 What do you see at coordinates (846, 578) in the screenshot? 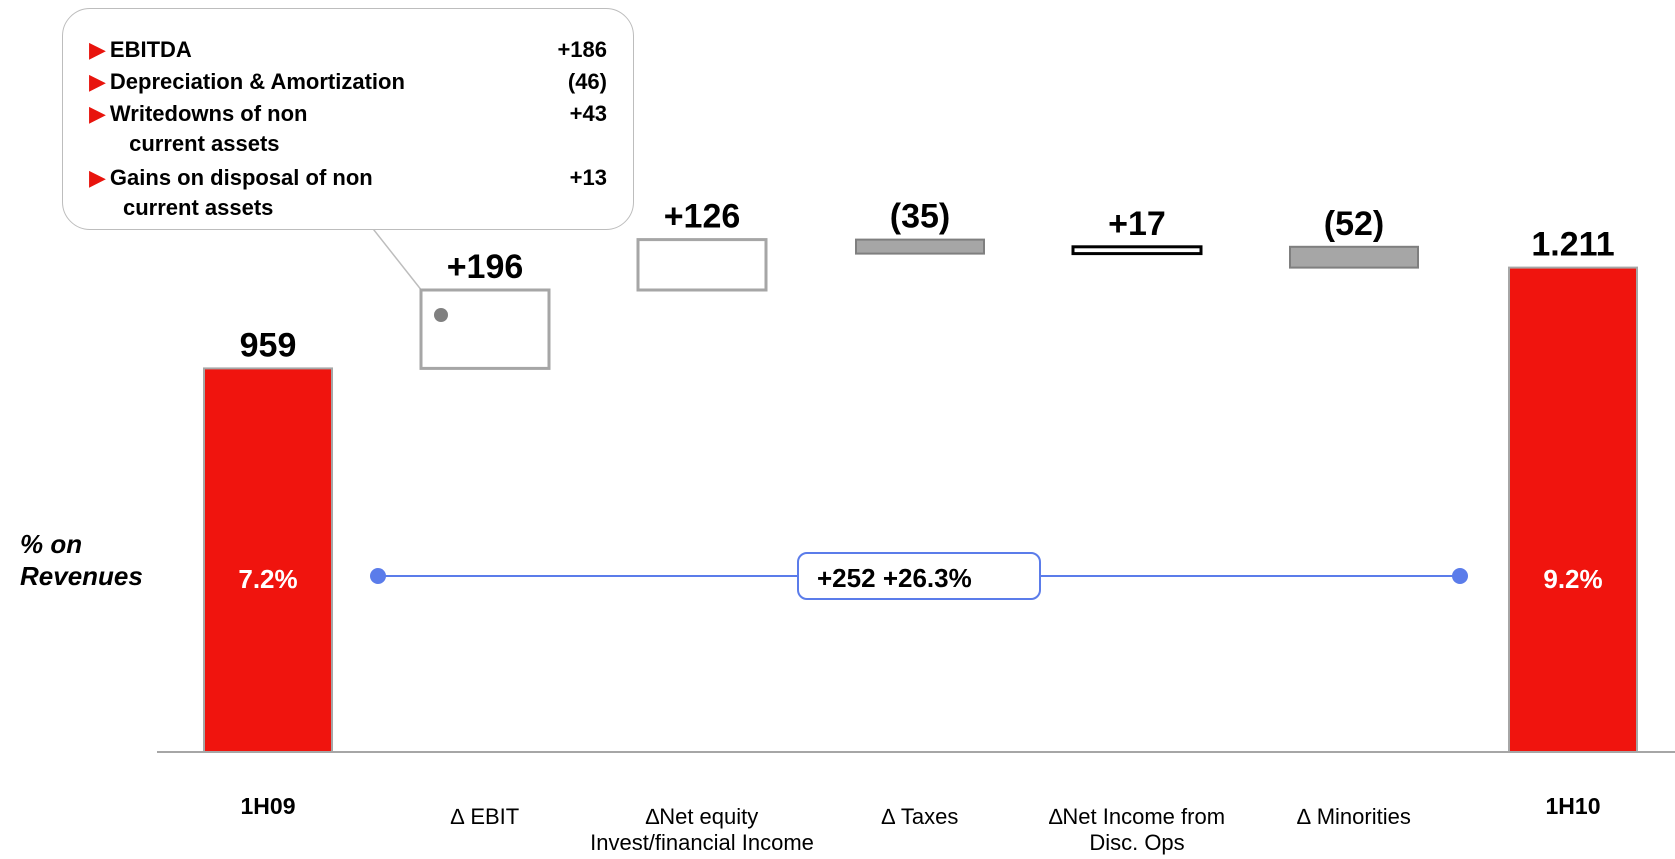
I see `growth-delta: +252` at bounding box center [846, 578].